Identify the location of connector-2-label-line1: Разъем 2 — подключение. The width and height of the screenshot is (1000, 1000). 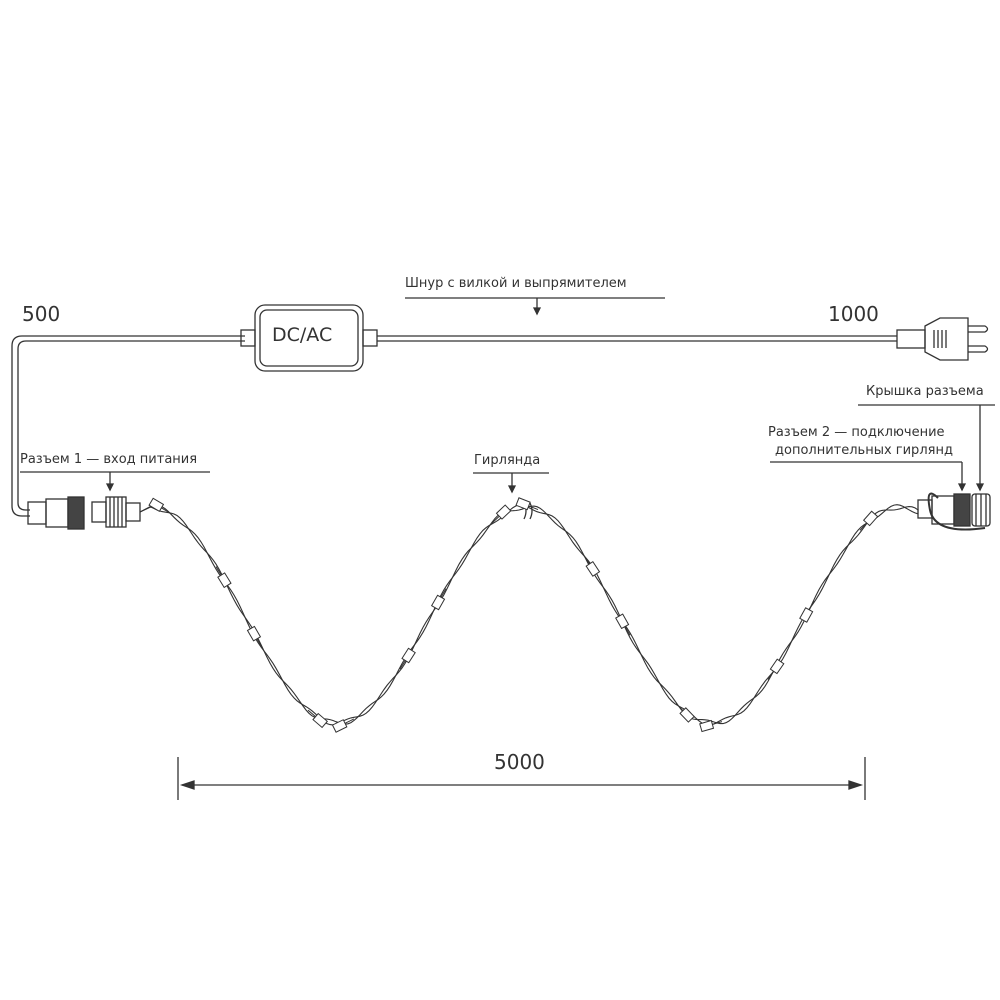
(856, 432).